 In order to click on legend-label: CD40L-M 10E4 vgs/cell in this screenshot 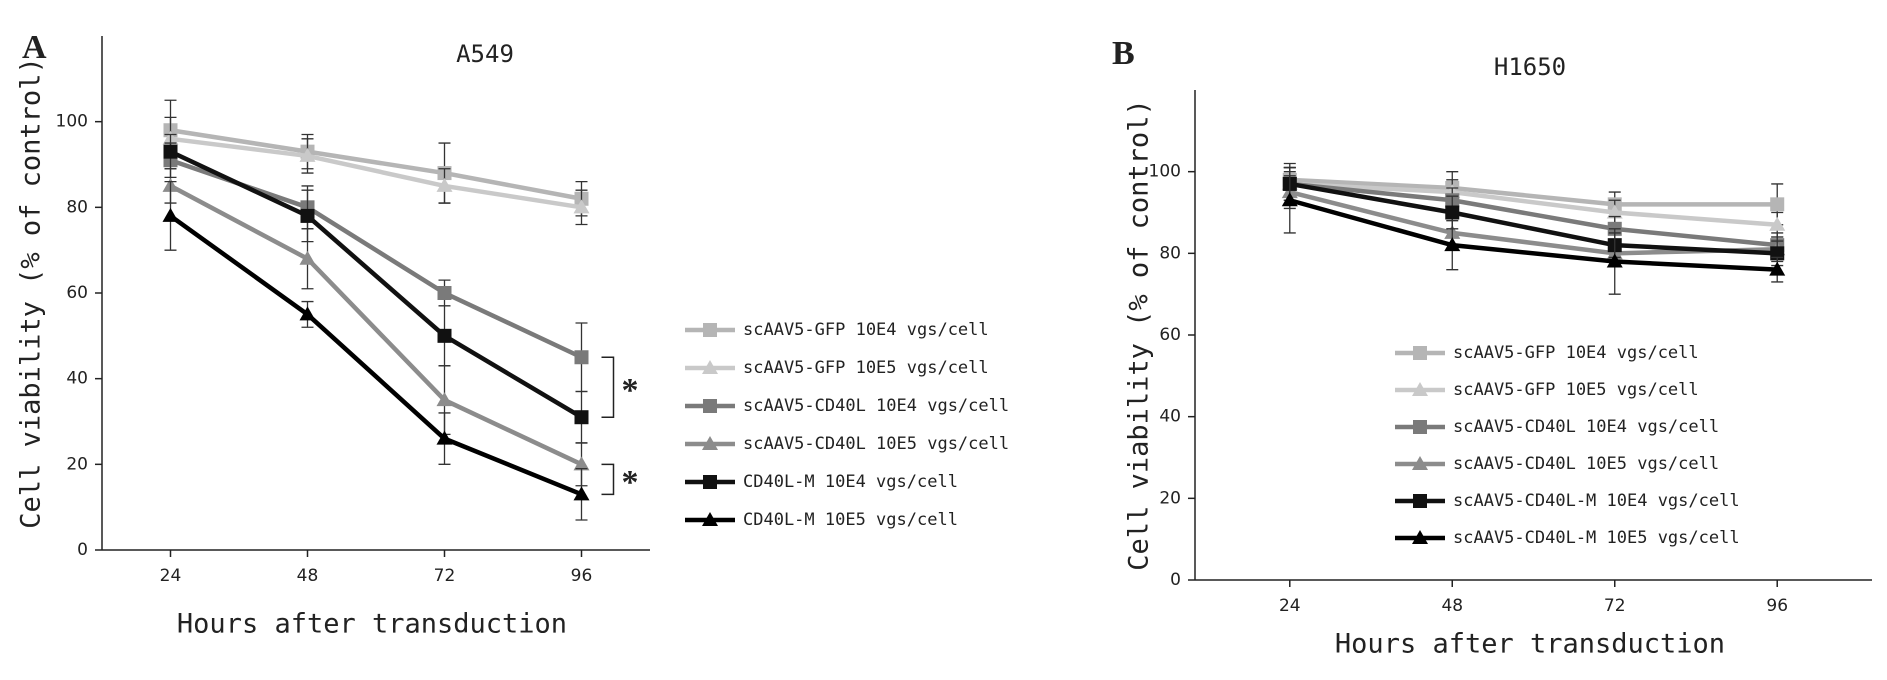, I will do `click(850, 482)`.